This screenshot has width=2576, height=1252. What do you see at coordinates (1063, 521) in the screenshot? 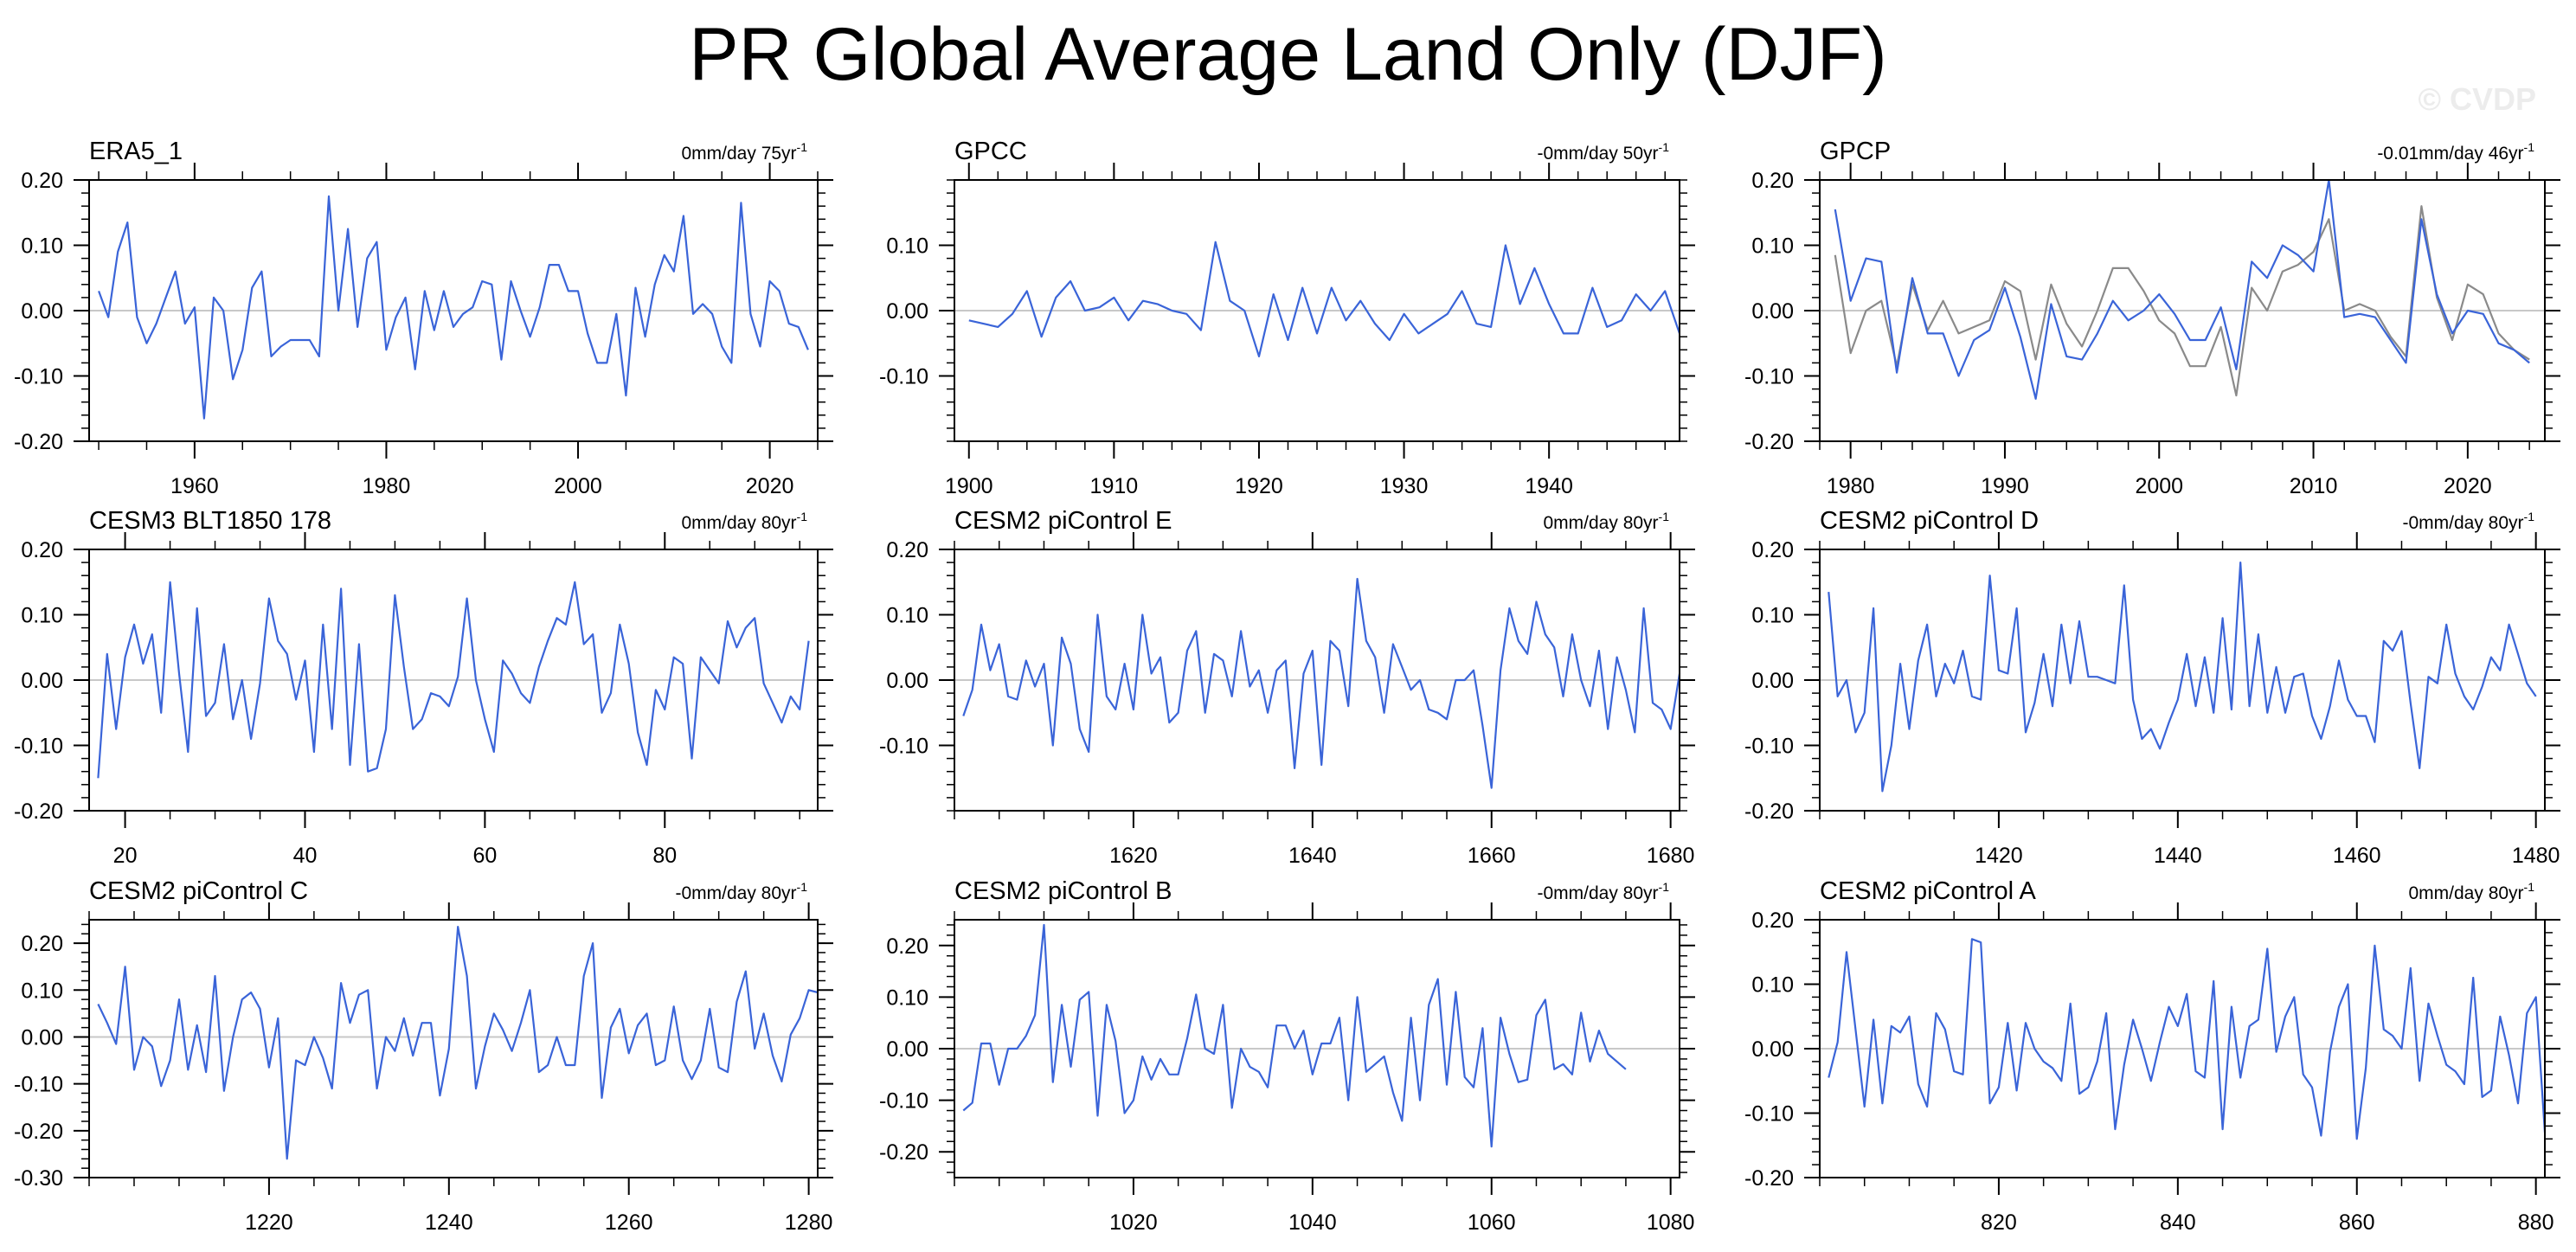
I see `panel-title: CESM2 piControl E` at bounding box center [1063, 521].